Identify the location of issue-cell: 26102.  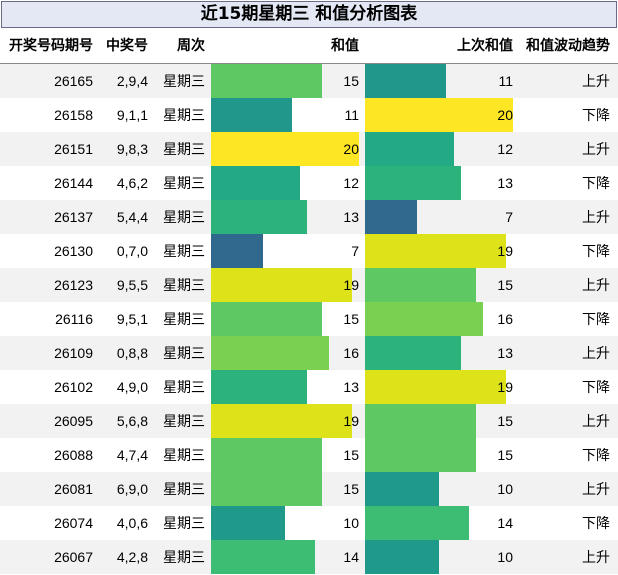
(73, 387).